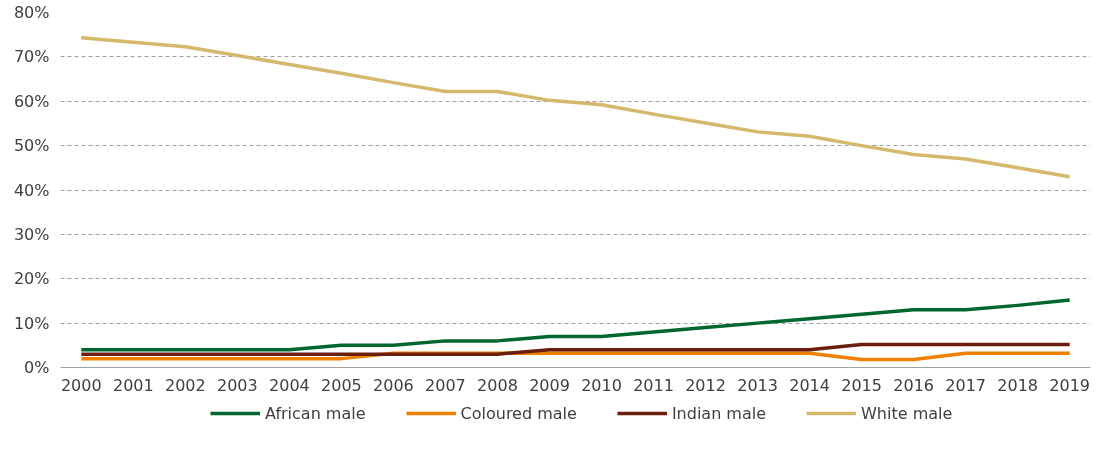 This screenshot has width=1116, height=475. What do you see at coordinates (907, 413) in the screenshot?
I see `legend-label: White male` at bounding box center [907, 413].